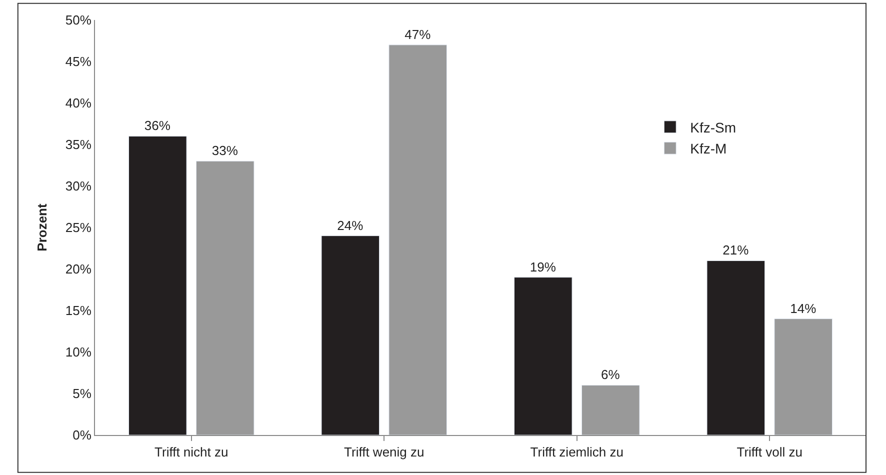  I want to click on y-tick-label: 25%, so click(78, 228).